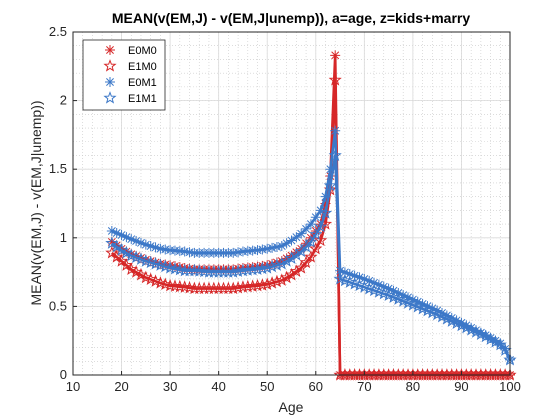 Image resolution: width=560 pixels, height=420 pixels. I want to click on legend-label: E0M0, so click(142, 51).